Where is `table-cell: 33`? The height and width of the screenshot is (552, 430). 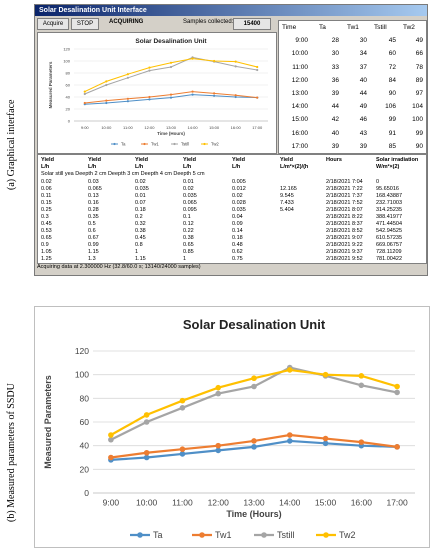 table-cell: 33 is located at coordinates (335, 67).